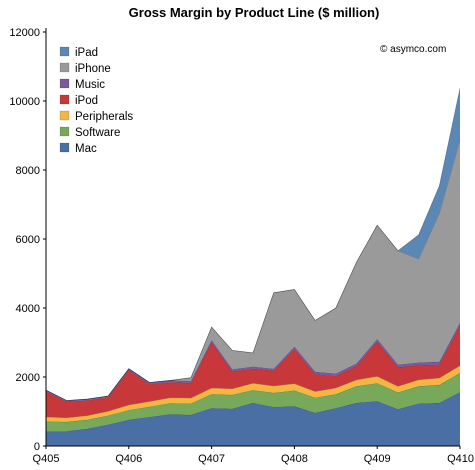  Describe the element at coordinates (64, 83) in the screenshot. I see `legend-swatch-music` at that location.